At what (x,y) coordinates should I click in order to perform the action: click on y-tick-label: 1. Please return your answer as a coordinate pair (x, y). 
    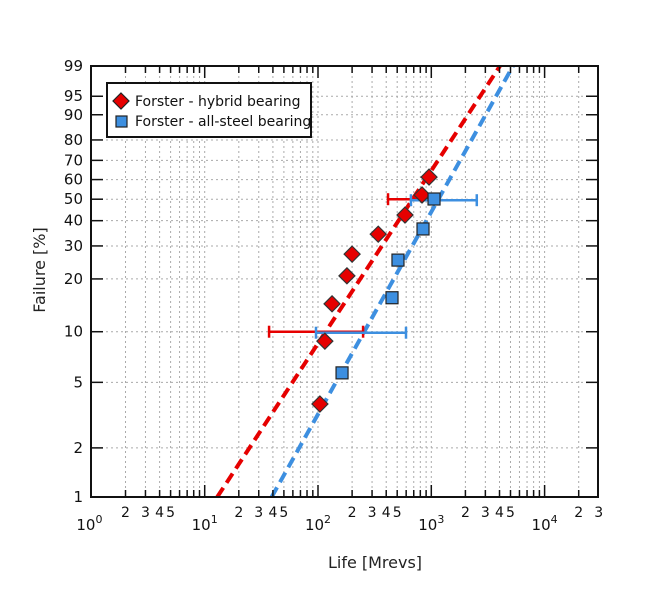
    Looking at the image, I should click on (78, 497).